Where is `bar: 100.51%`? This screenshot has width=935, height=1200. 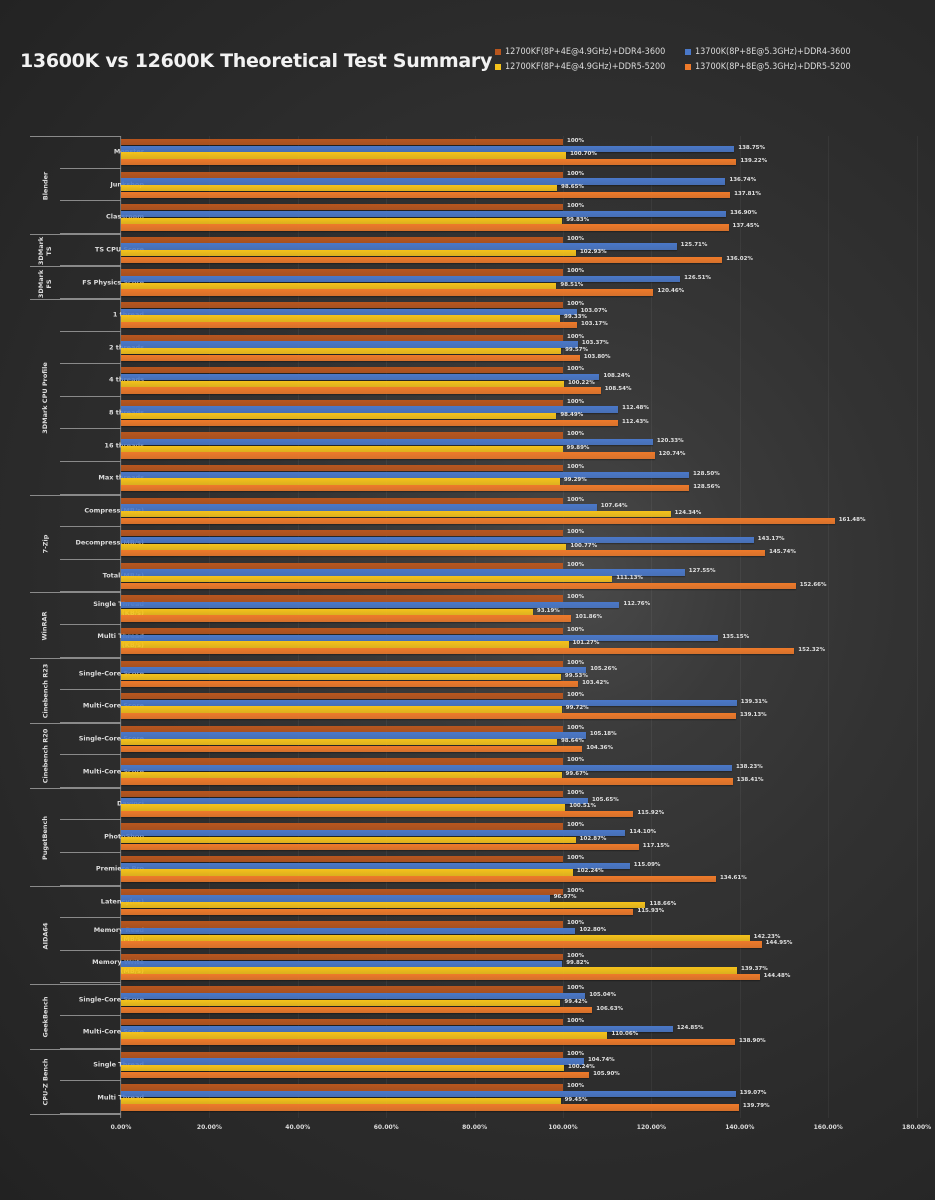
bar: 100.51% is located at coordinates (358, 807).